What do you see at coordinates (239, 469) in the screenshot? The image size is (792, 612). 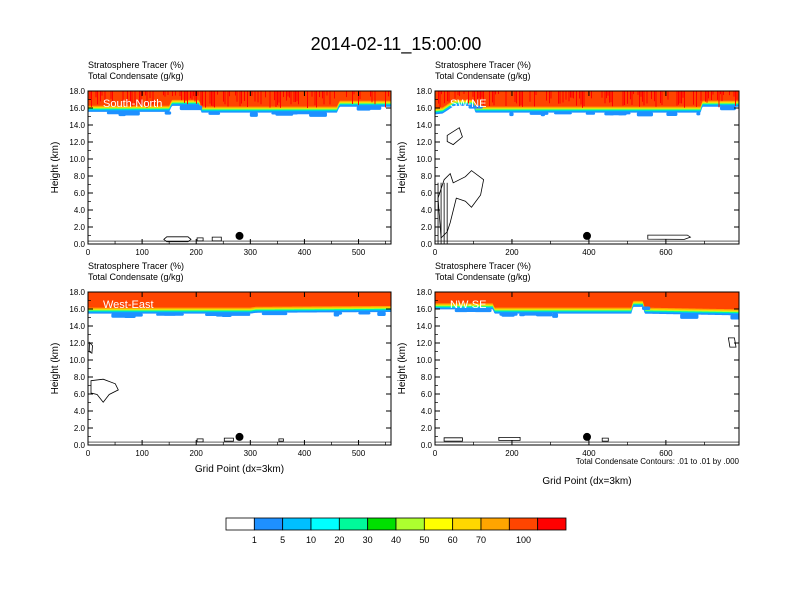 I see `x-axis-label: Grid Point (dx=3km)` at bounding box center [239, 469].